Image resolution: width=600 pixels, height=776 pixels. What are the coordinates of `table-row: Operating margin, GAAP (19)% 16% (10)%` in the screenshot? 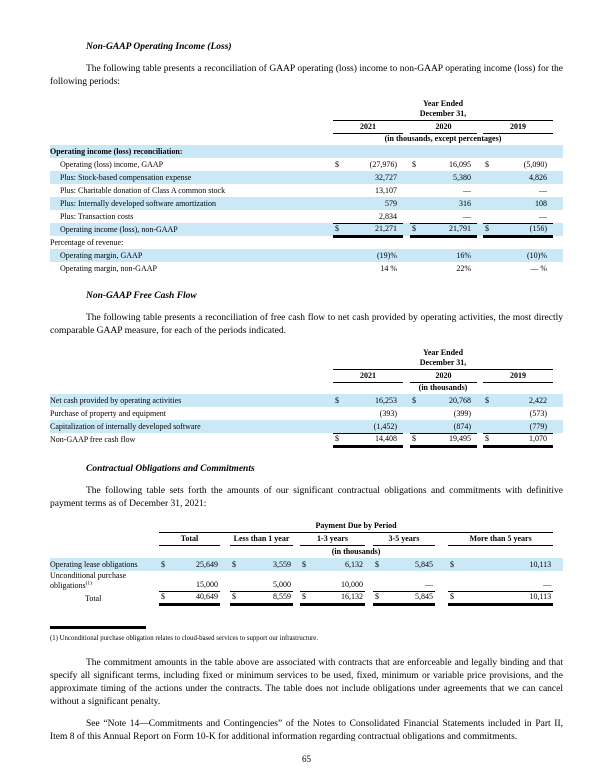 It's located at (306, 255).